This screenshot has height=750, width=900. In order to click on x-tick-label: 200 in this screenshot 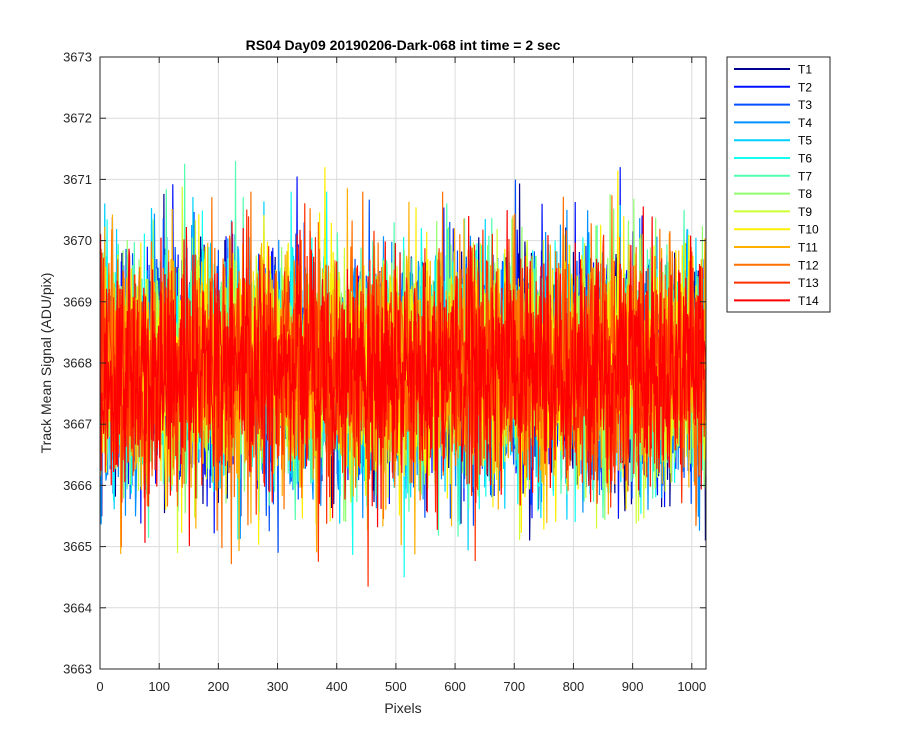, I will do `click(219, 686)`.